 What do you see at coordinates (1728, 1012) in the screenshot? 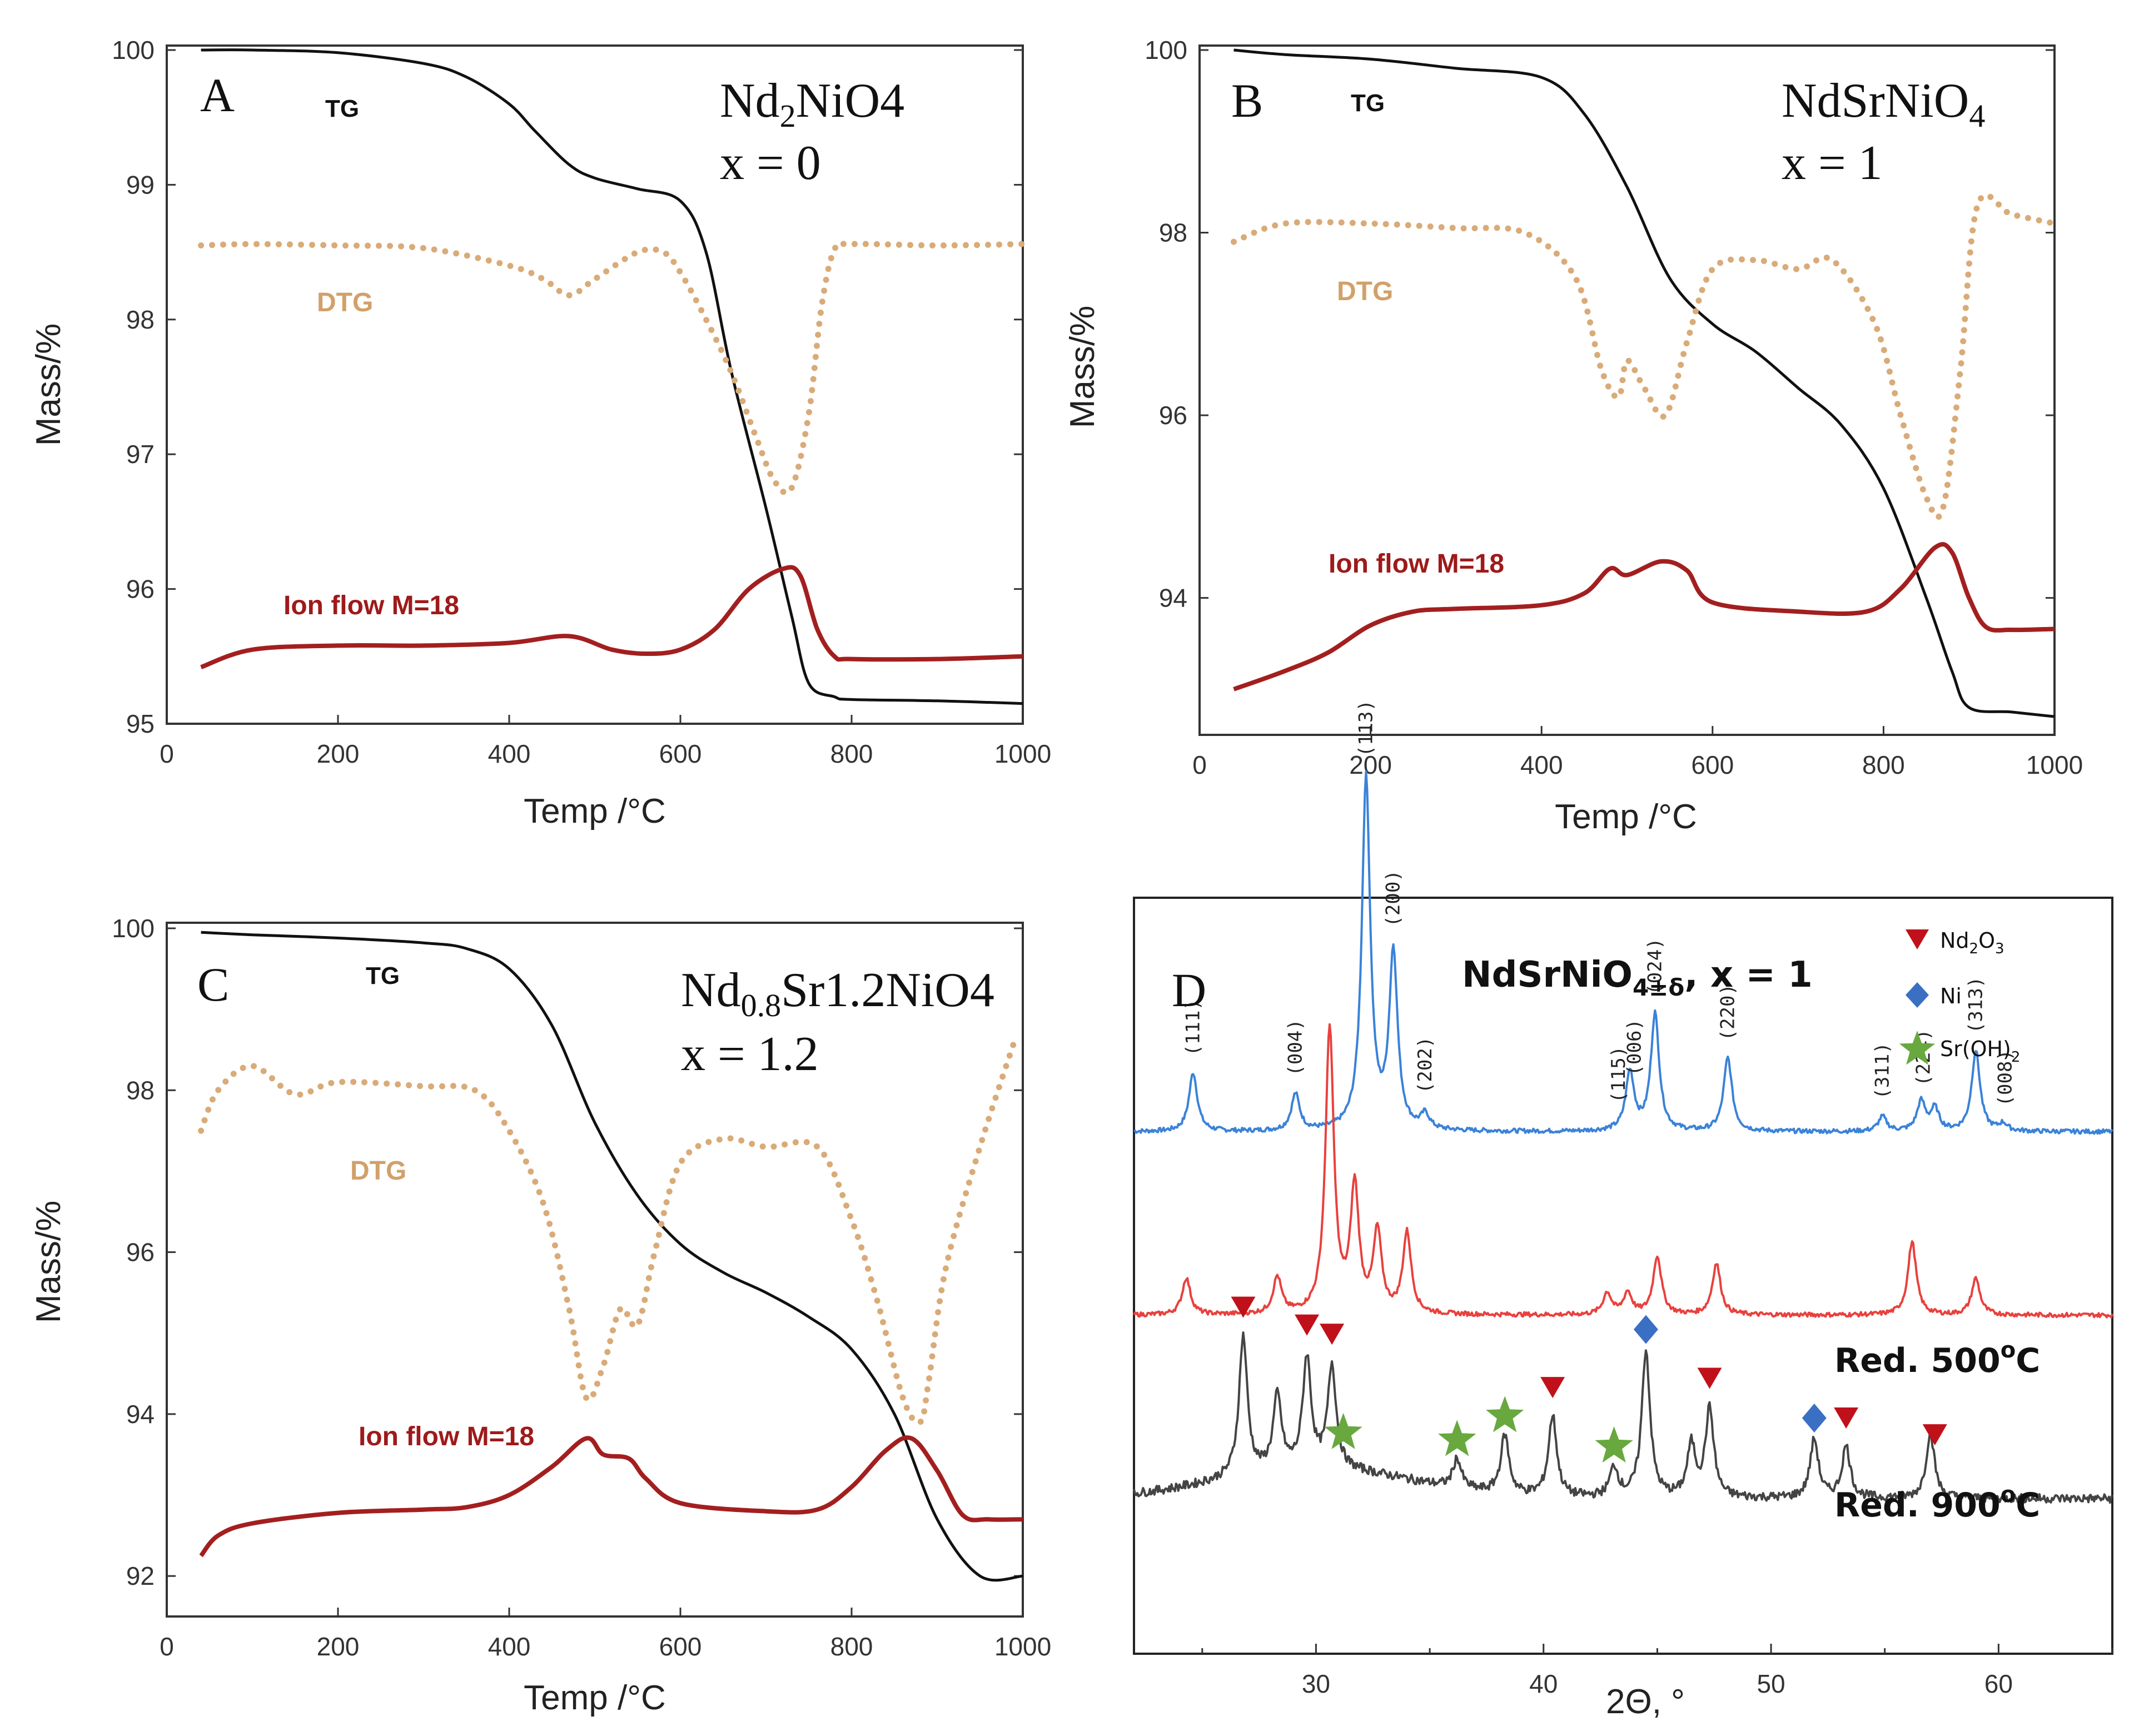
I see `hkl-label: (220)` at bounding box center [1728, 1012].